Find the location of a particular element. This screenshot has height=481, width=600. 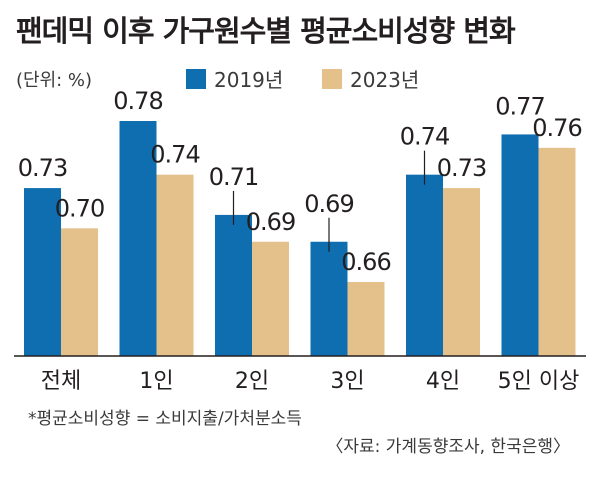

legend-label-2019: 2019년 is located at coordinates (249, 80).